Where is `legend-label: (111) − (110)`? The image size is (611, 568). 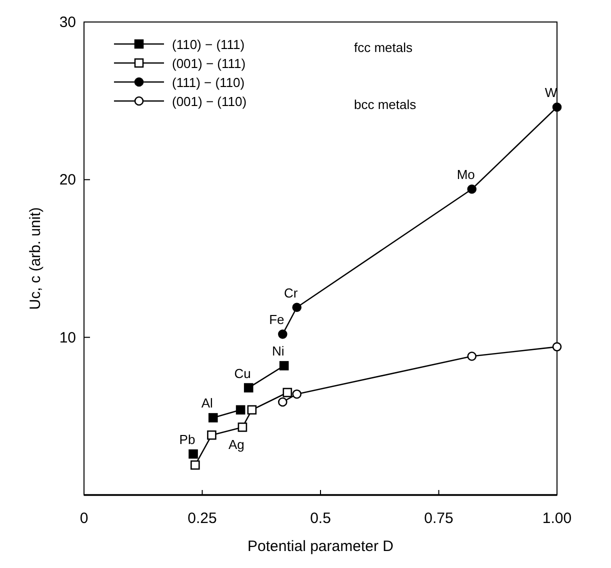
legend-label: (111) − (110) is located at coordinates (208, 82).